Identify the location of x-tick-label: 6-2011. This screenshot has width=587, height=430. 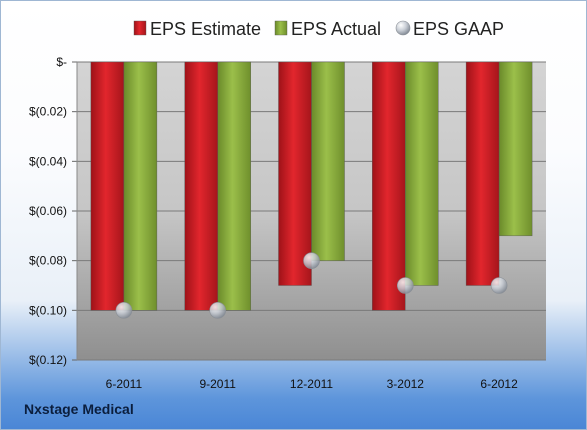
(124, 384).